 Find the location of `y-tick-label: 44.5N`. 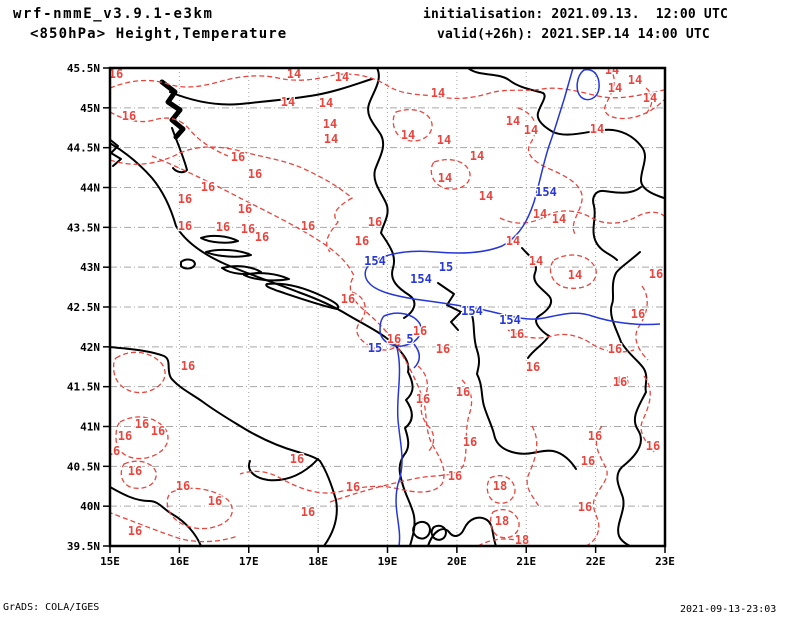

y-tick-label: 44.5N is located at coordinates (83, 148).